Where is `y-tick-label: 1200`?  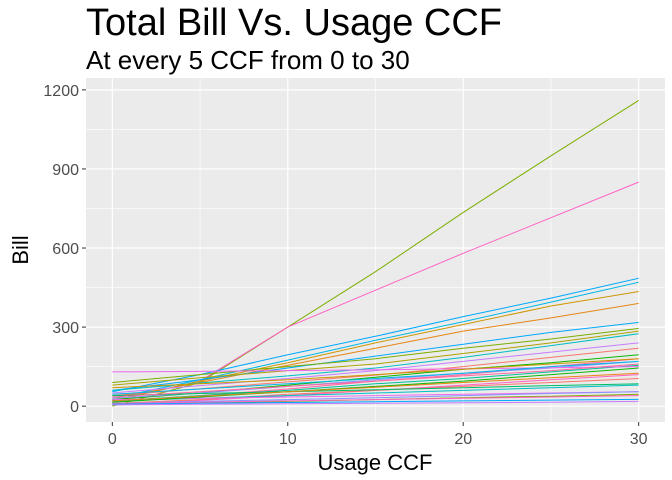 y-tick-label: 1200 is located at coordinates (61, 91).